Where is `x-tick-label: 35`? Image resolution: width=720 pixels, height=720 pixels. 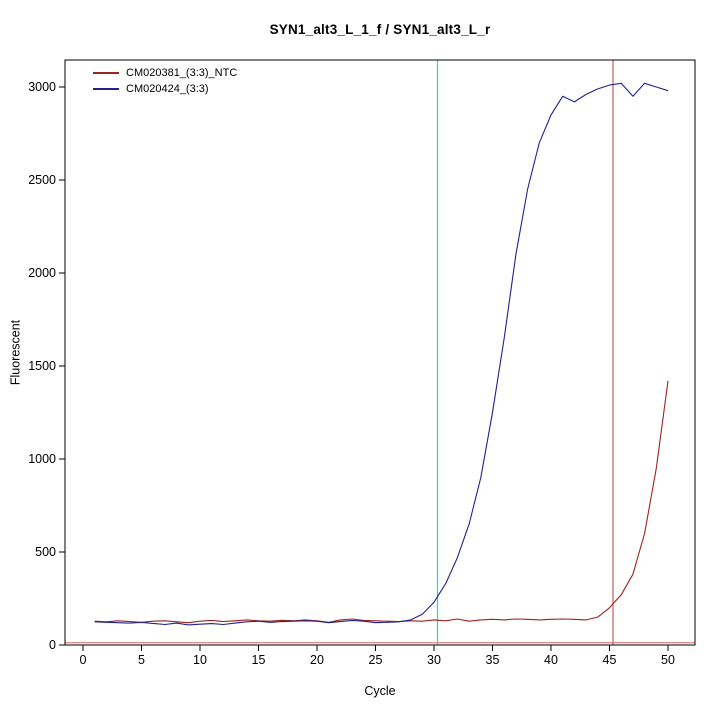 x-tick-label: 35 is located at coordinates (493, 660).